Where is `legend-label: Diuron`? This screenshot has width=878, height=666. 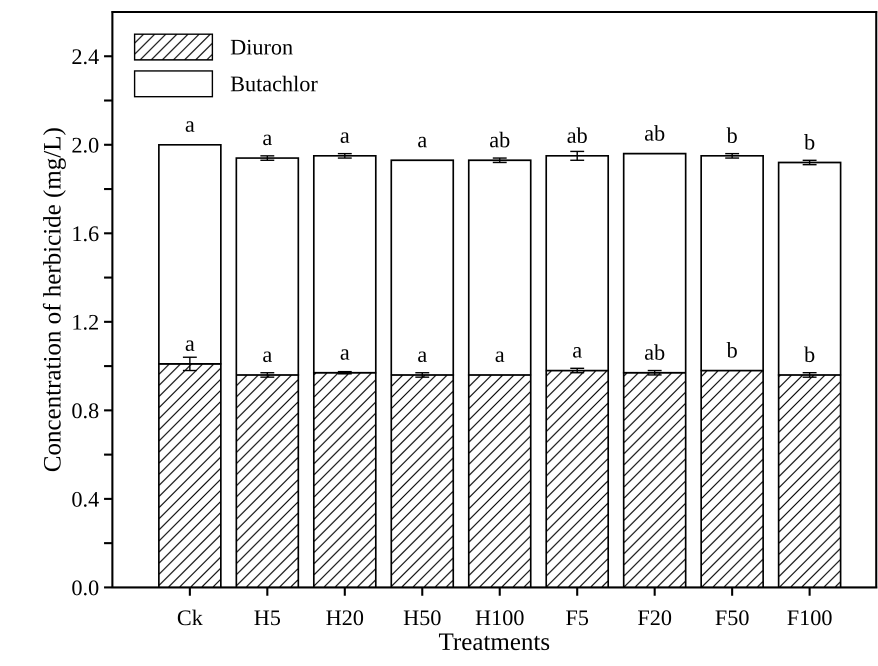 legend-label: Diuron is located at coordinates (261, 47).